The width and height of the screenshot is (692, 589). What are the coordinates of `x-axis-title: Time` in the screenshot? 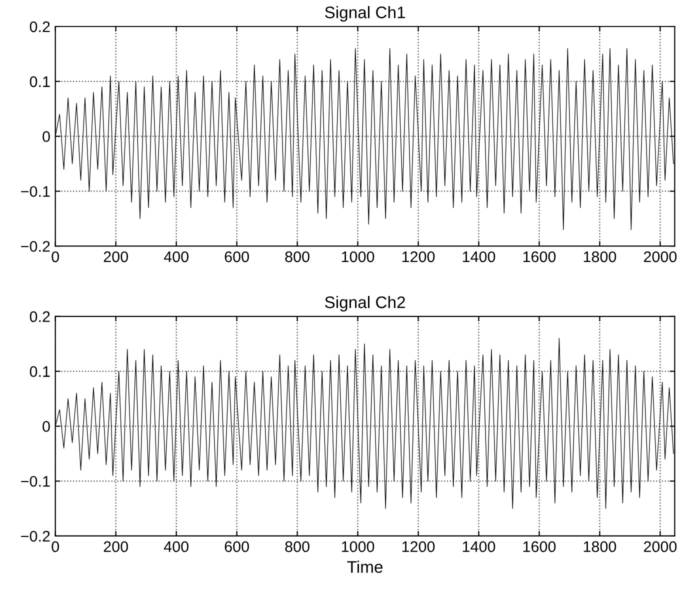 It's located at (364, 566).